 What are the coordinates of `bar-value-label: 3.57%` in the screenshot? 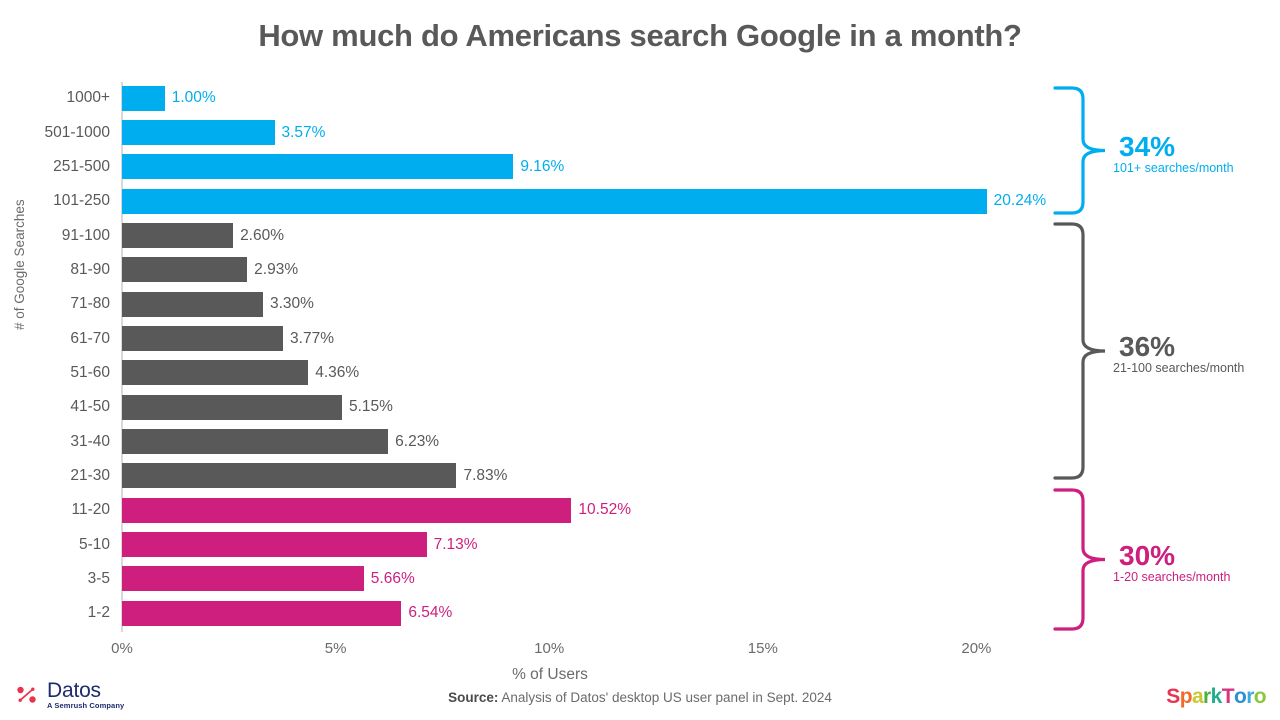 It's located at (303, 132).